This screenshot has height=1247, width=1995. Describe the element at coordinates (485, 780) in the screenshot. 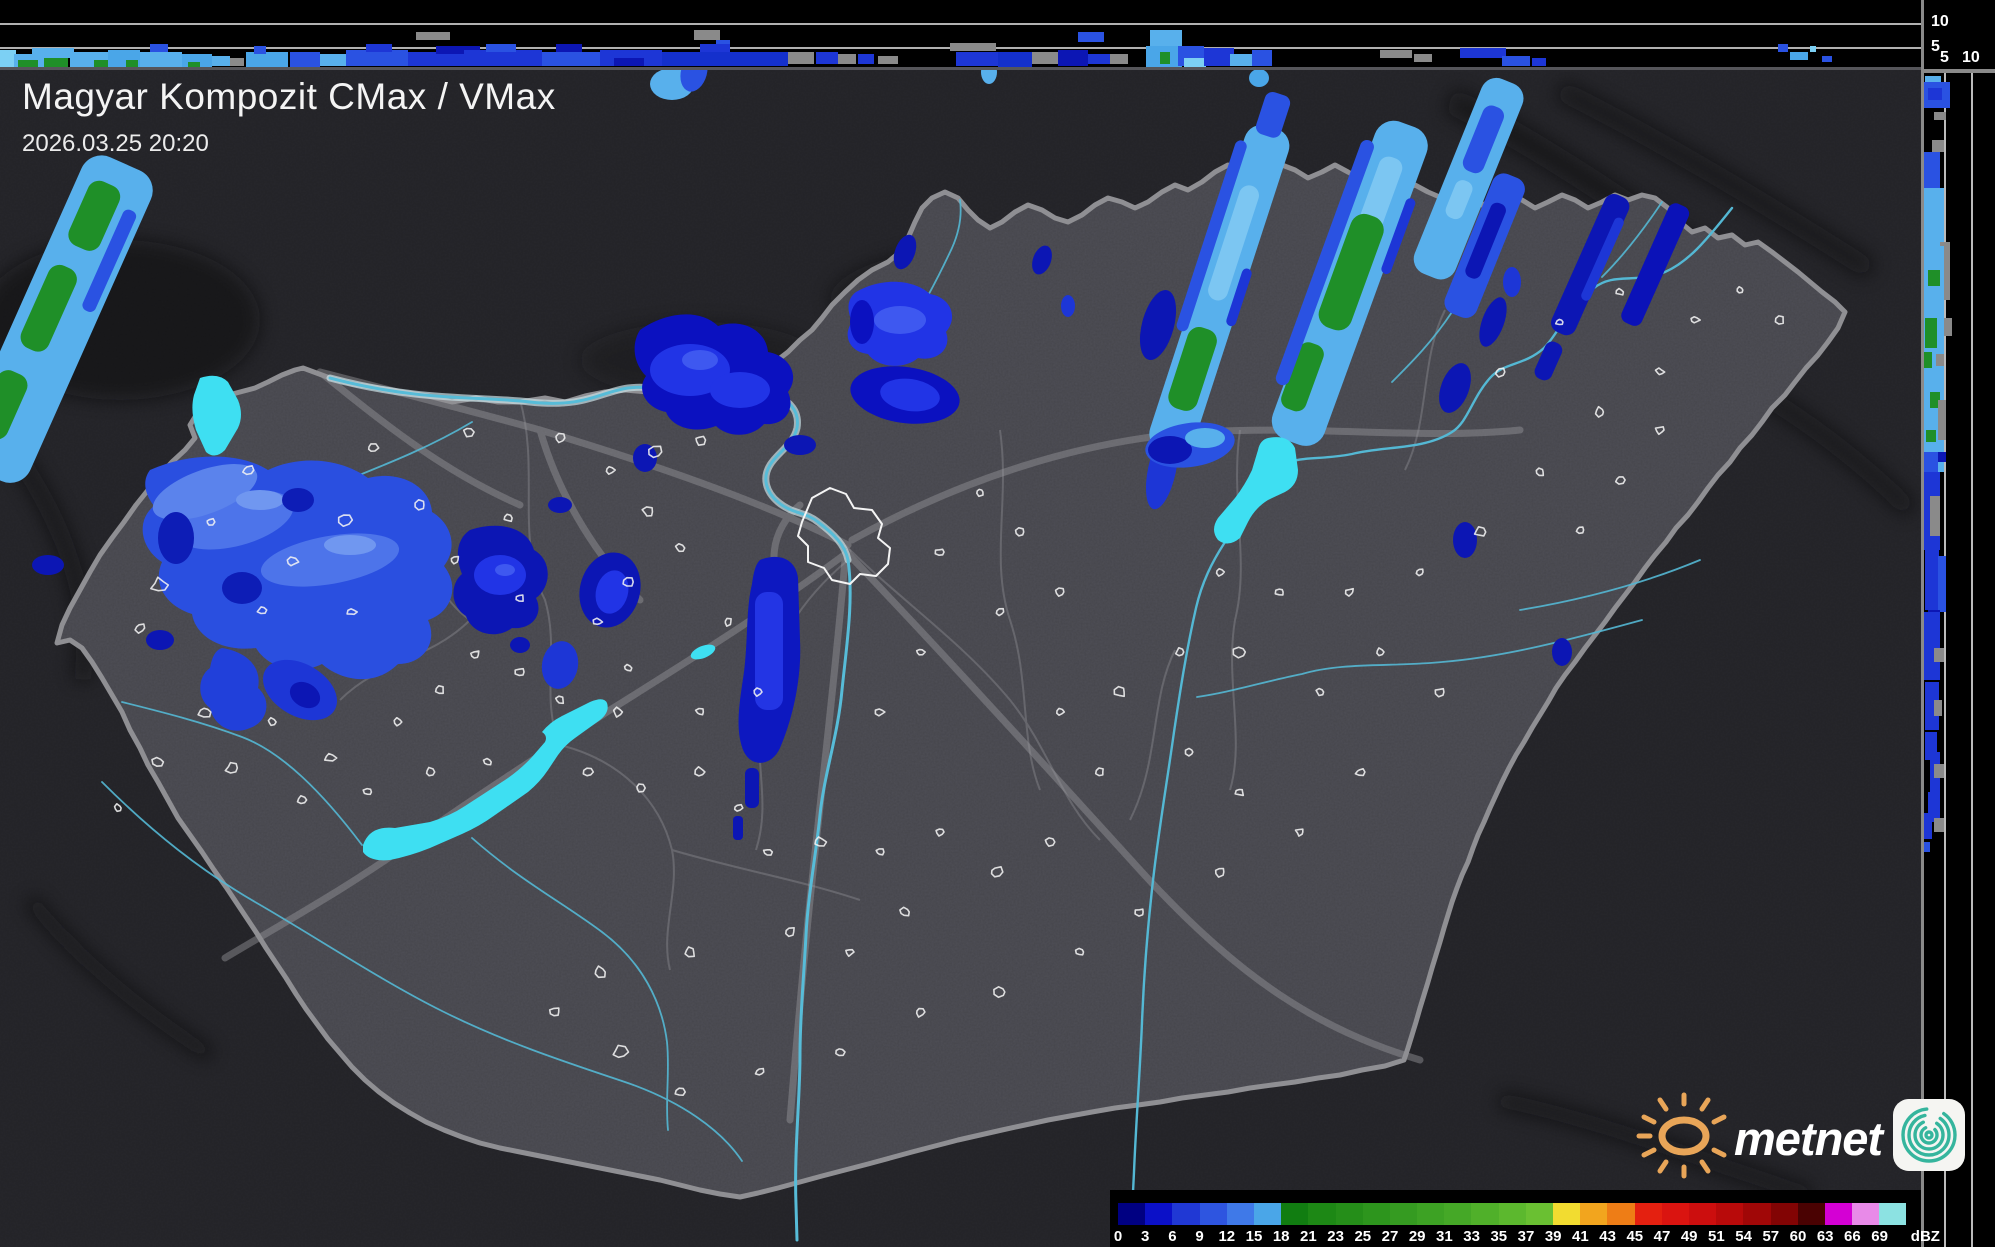

I see `lake-balaton` at that location.